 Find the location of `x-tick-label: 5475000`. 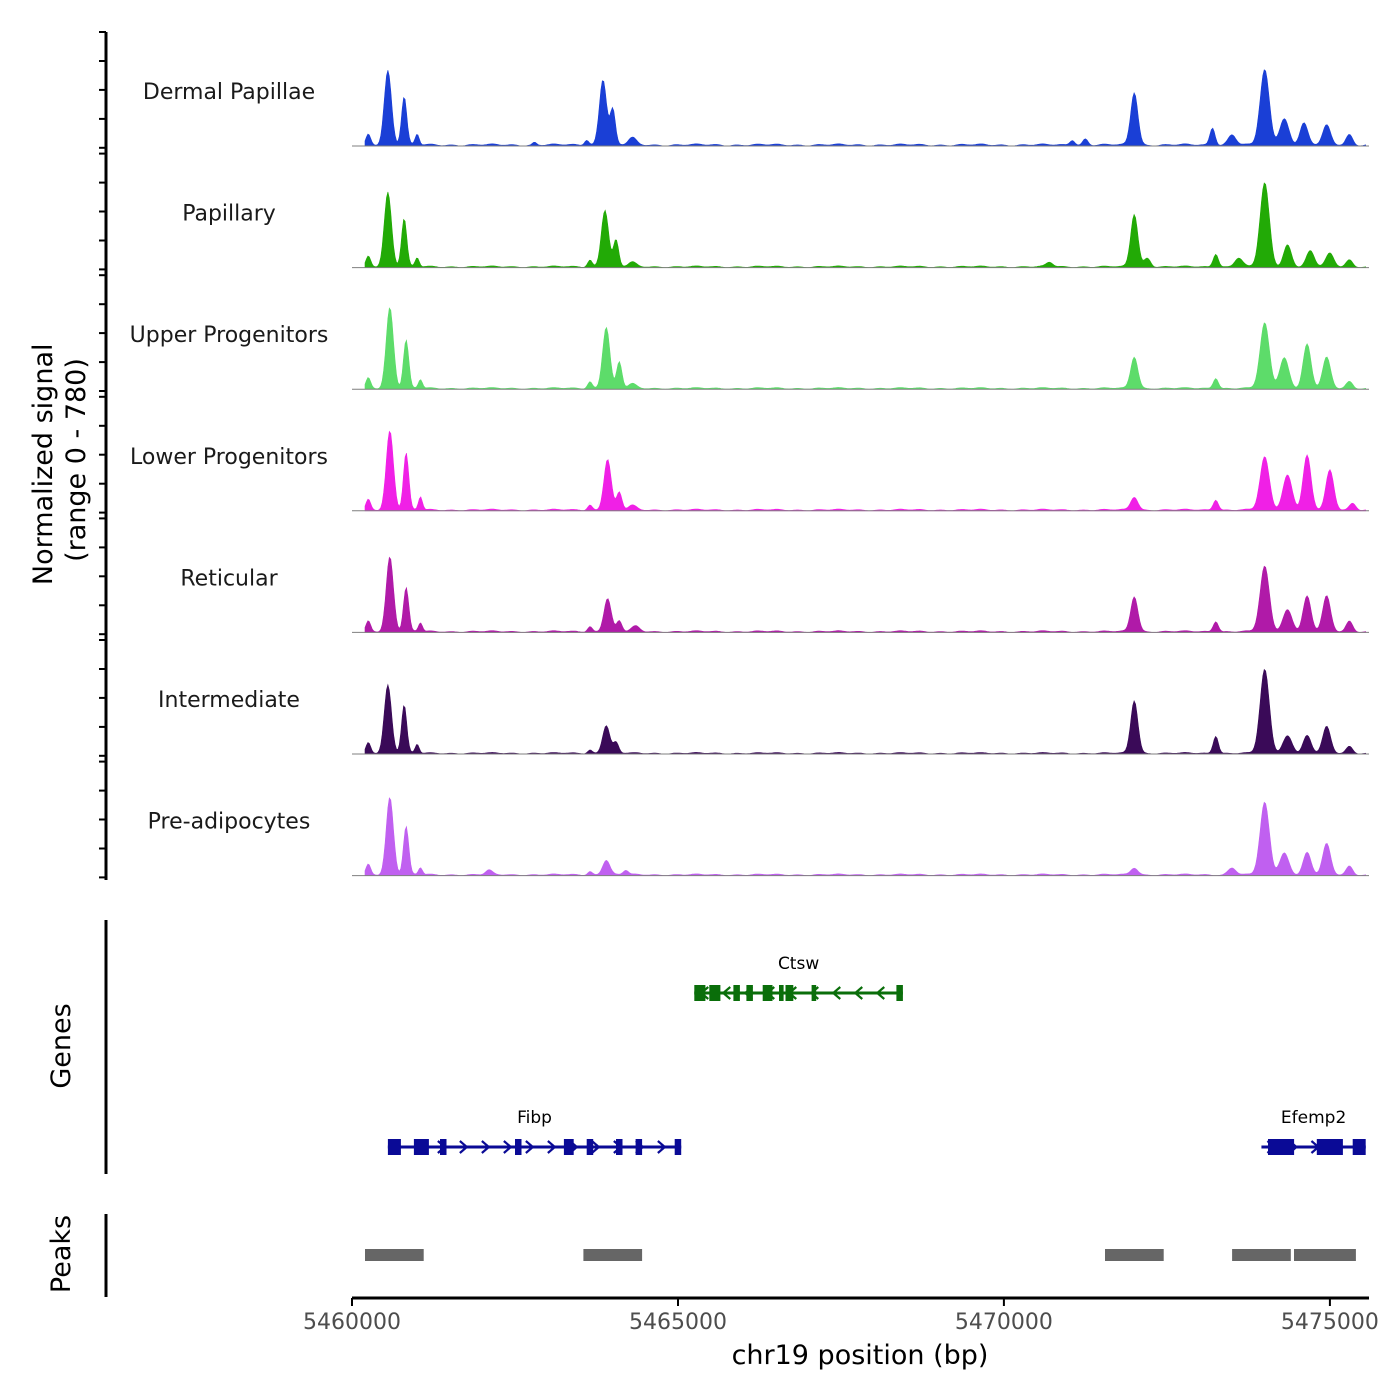

x-tick-label: 5475000 is located at coordinates (1330, 1322).